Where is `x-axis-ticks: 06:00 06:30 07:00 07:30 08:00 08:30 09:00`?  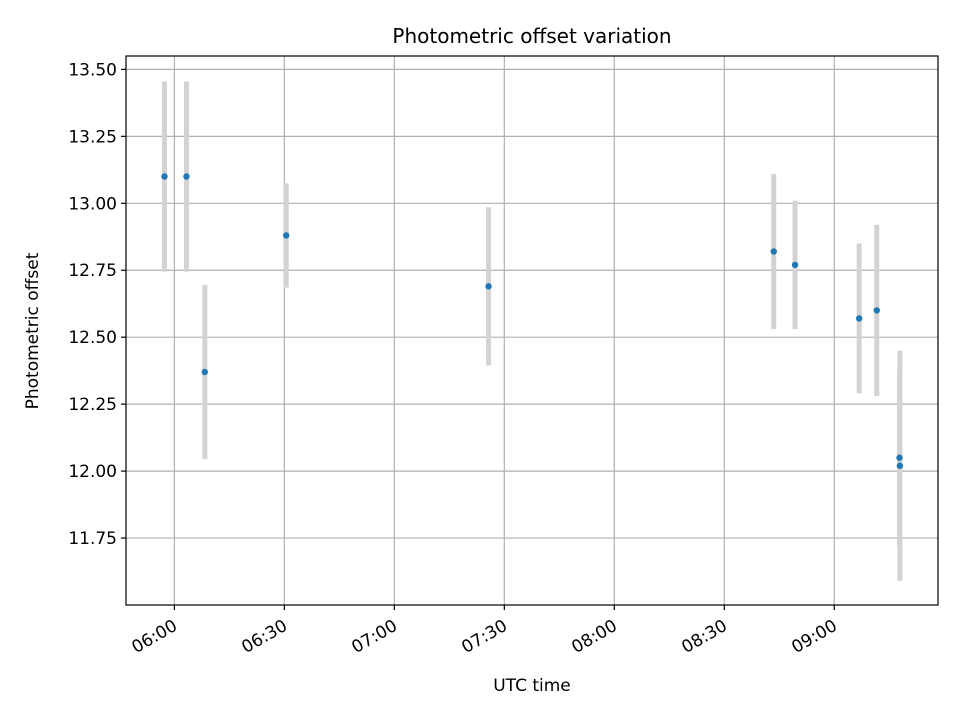
x-axis-ticks: 06:00 06:30 07:00 07:30 08:00 08:30 09:00 is located at coordinates (484, 631).